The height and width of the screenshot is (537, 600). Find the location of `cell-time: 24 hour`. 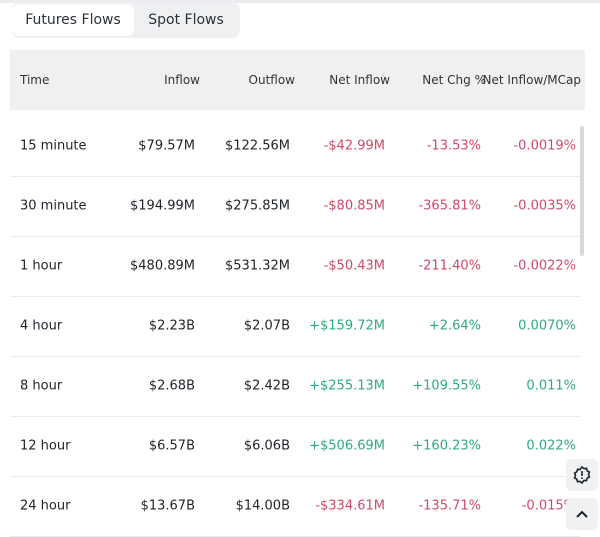

cell-time: 24 hour is located at coordinates (45, 506).